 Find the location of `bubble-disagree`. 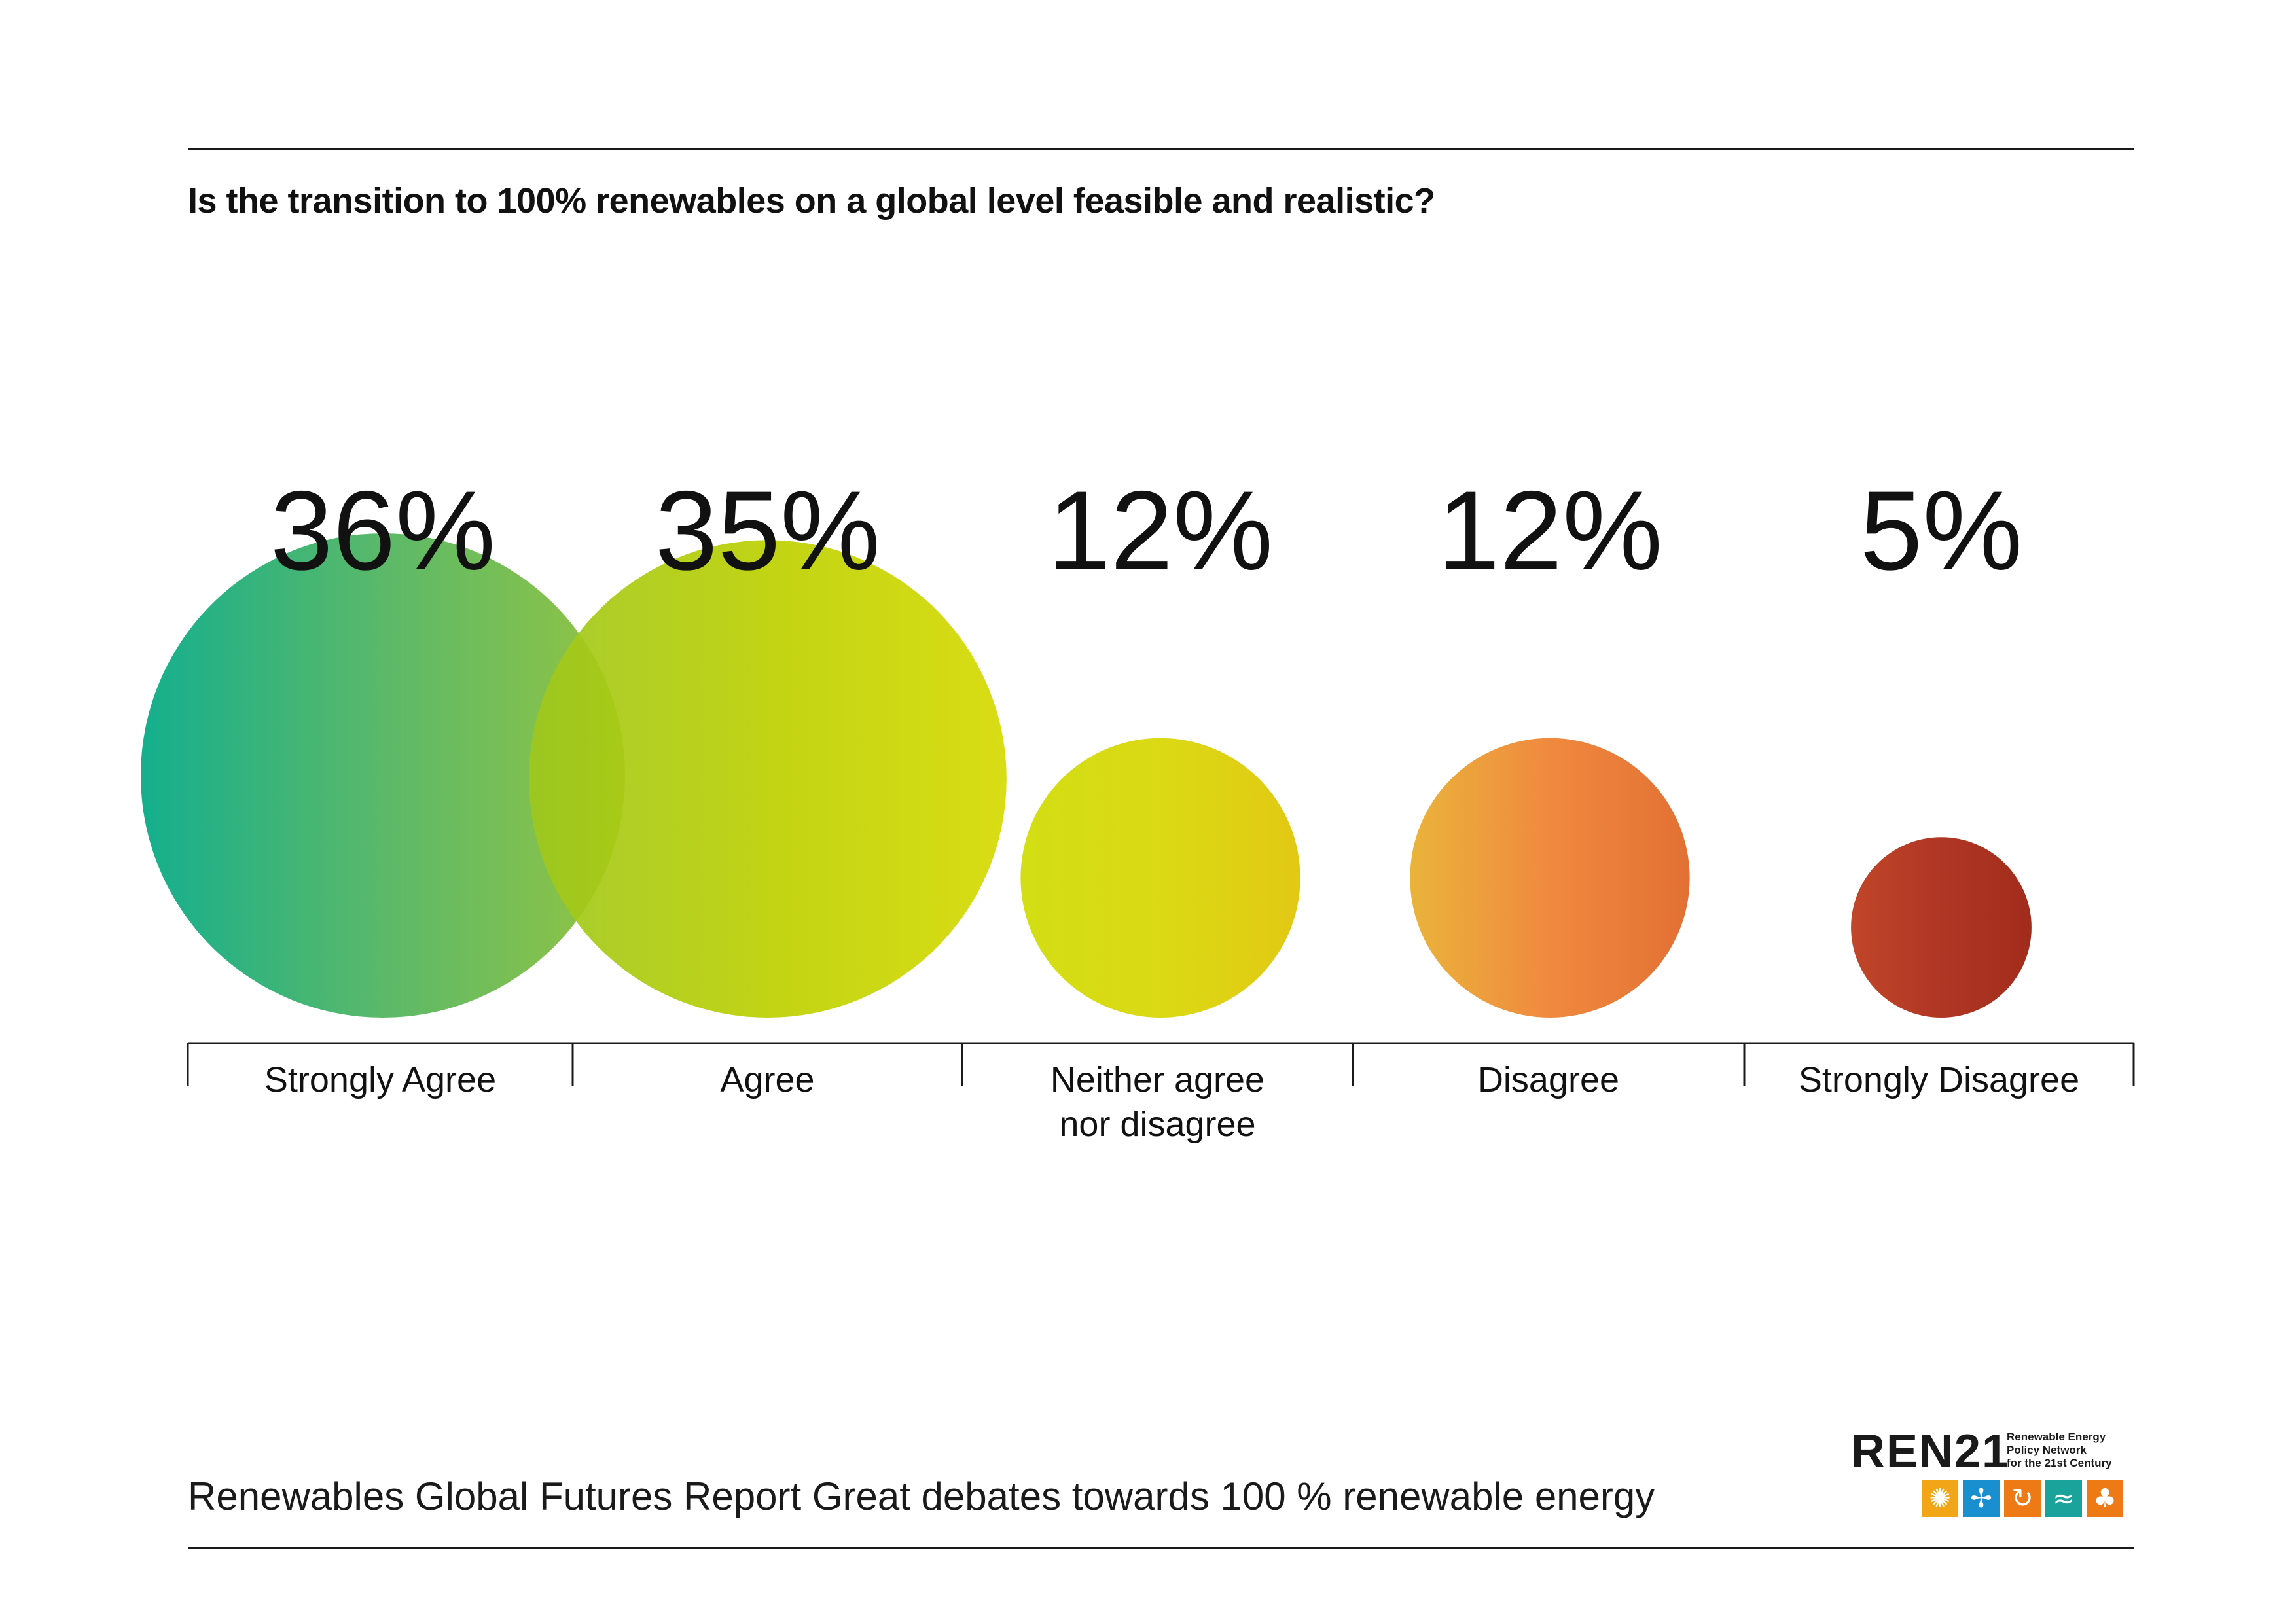

bubble-disagree is located at coordinates (1550, 878).